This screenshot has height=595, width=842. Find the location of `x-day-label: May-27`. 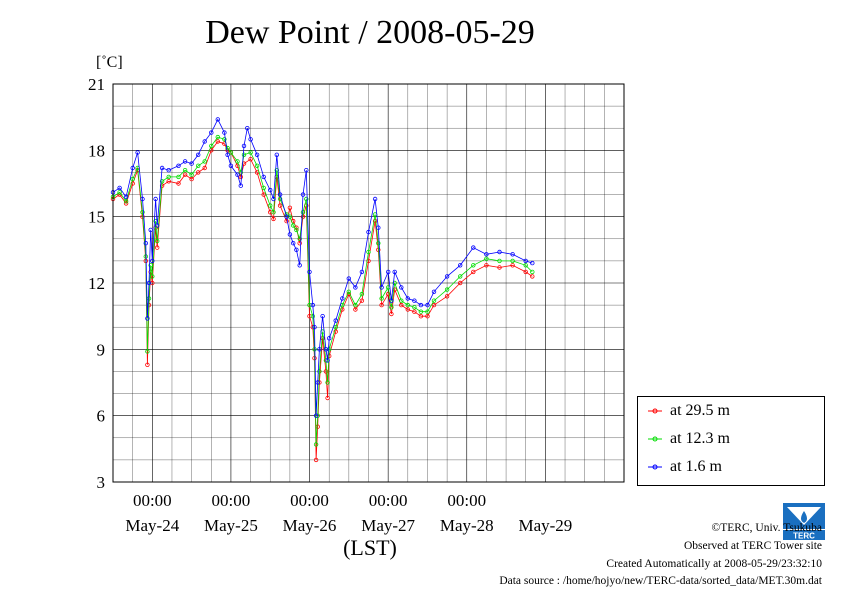

x-day-label: May-27 is located at coordinates (388, 525).